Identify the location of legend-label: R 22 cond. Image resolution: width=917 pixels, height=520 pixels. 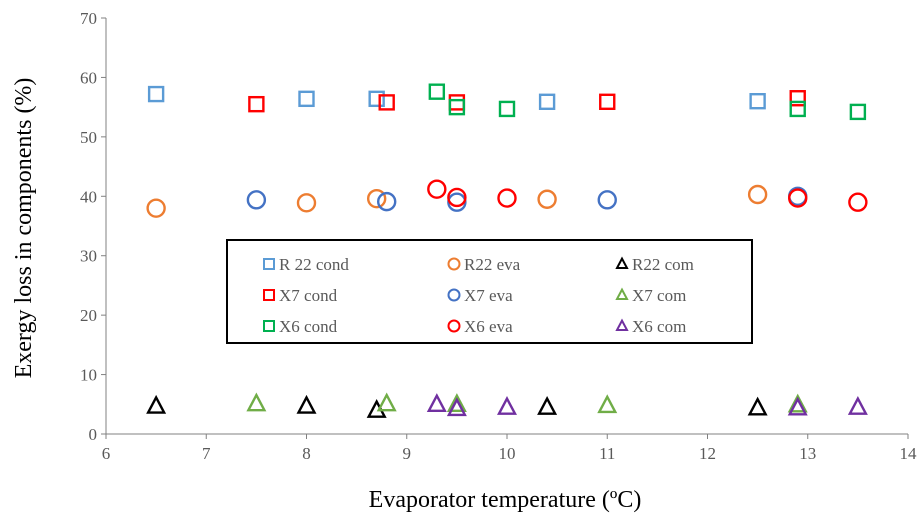
(314, 264).